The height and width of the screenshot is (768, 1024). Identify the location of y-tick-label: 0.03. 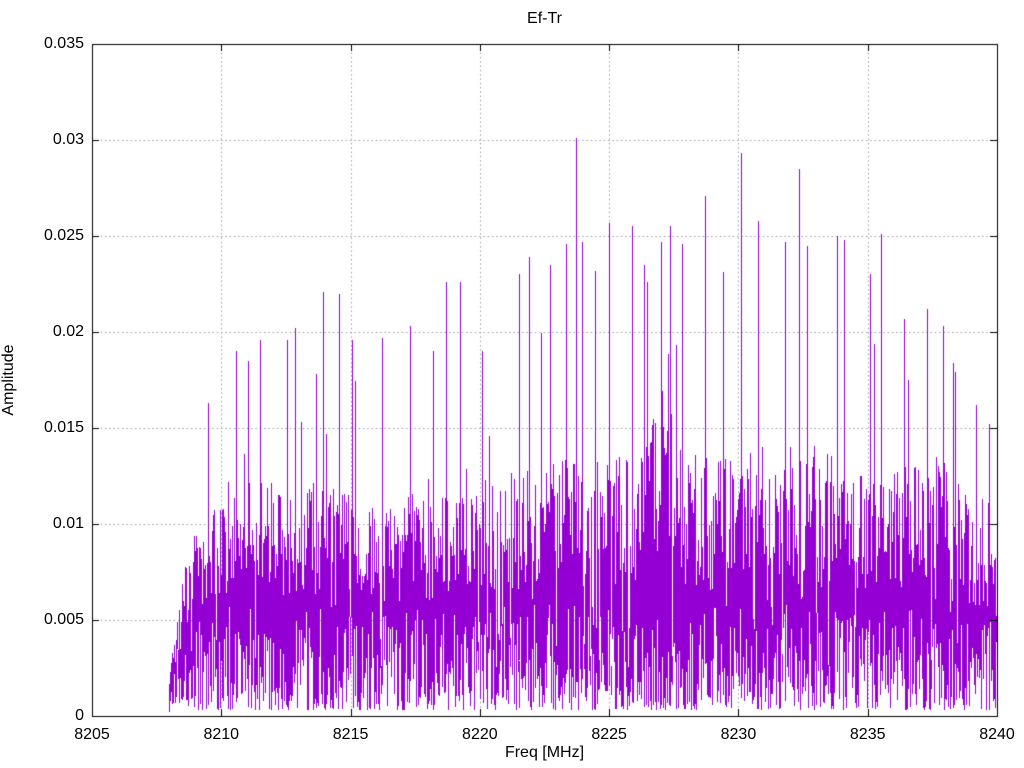
(68, 139).